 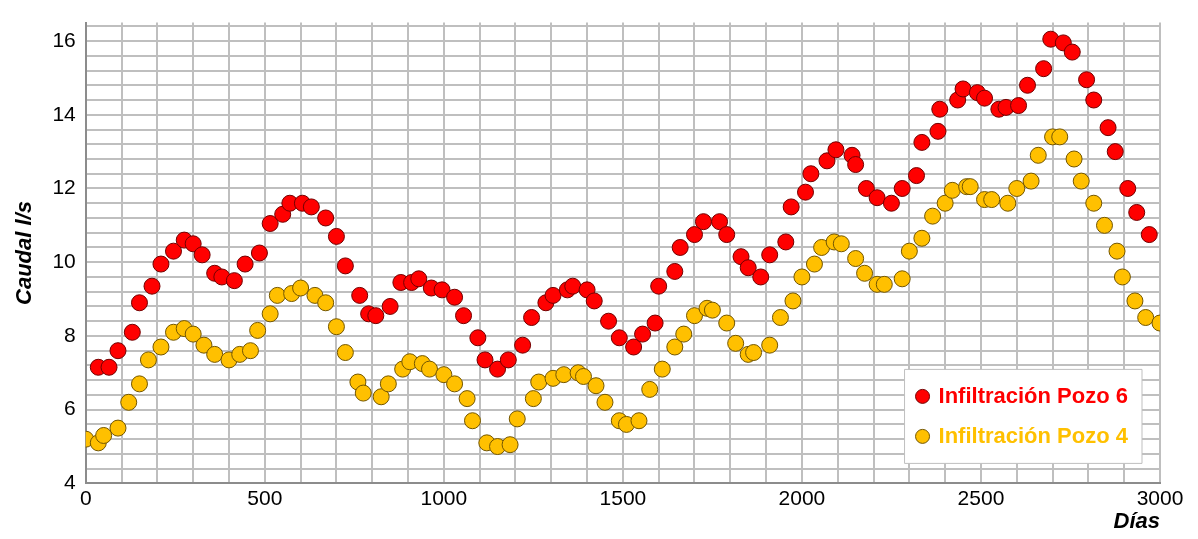 I want to click on y-tick-label: 6, so click(x=70, y=408).